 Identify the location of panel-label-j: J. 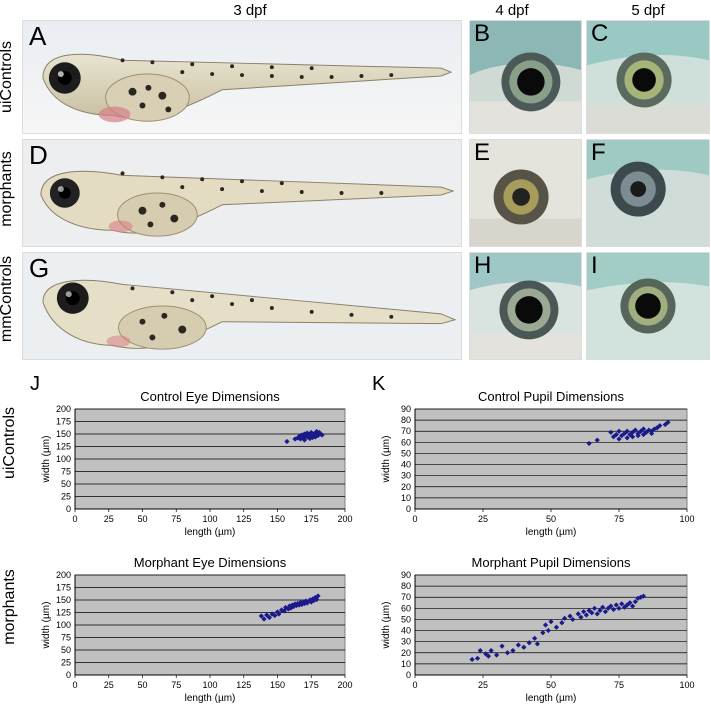
(35, 384).